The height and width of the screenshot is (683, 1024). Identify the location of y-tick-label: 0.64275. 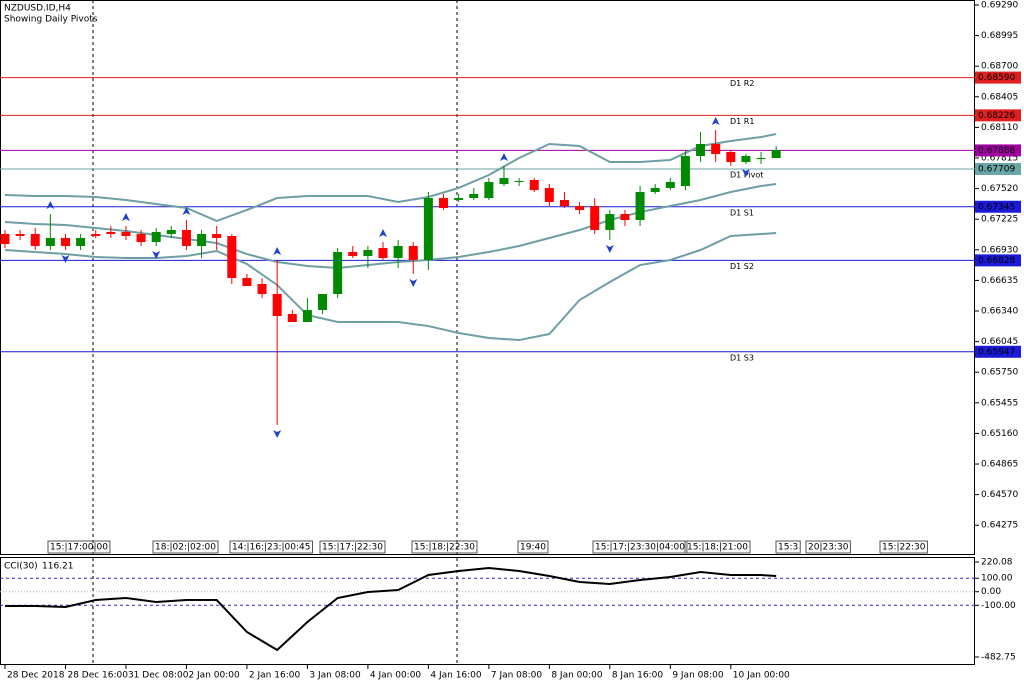
(999, 526).